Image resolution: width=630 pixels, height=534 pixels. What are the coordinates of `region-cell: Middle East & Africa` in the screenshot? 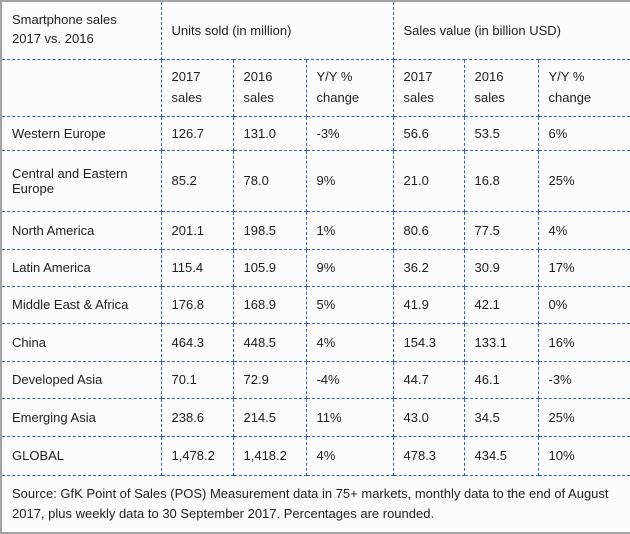 It's located at (81, 304).